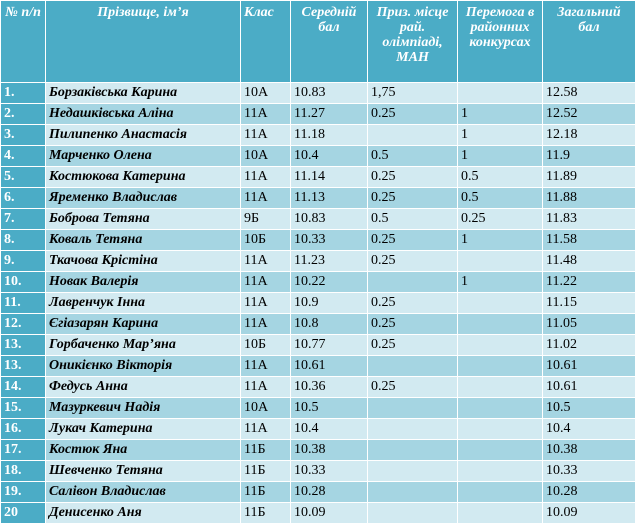 The height and width of the screenshot is (524, 635). Describe the element at coordinates (143, 366) in the screenshot. I see `cell-name: Оникієнко Вікторія` at that location.